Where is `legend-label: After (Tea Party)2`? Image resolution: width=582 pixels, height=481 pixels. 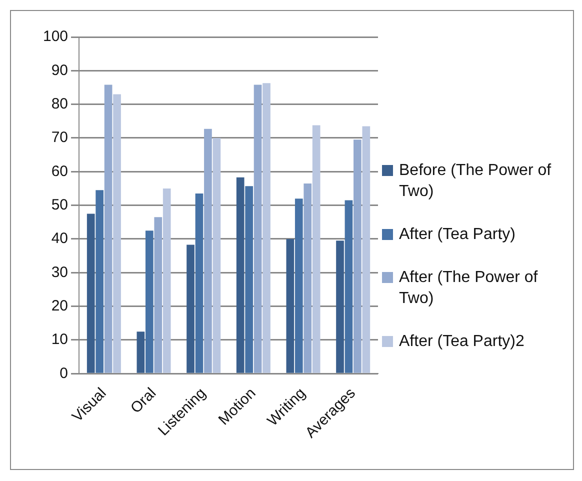
legend-label: After (Tea Party)2 is located at coordinates (461, 342).